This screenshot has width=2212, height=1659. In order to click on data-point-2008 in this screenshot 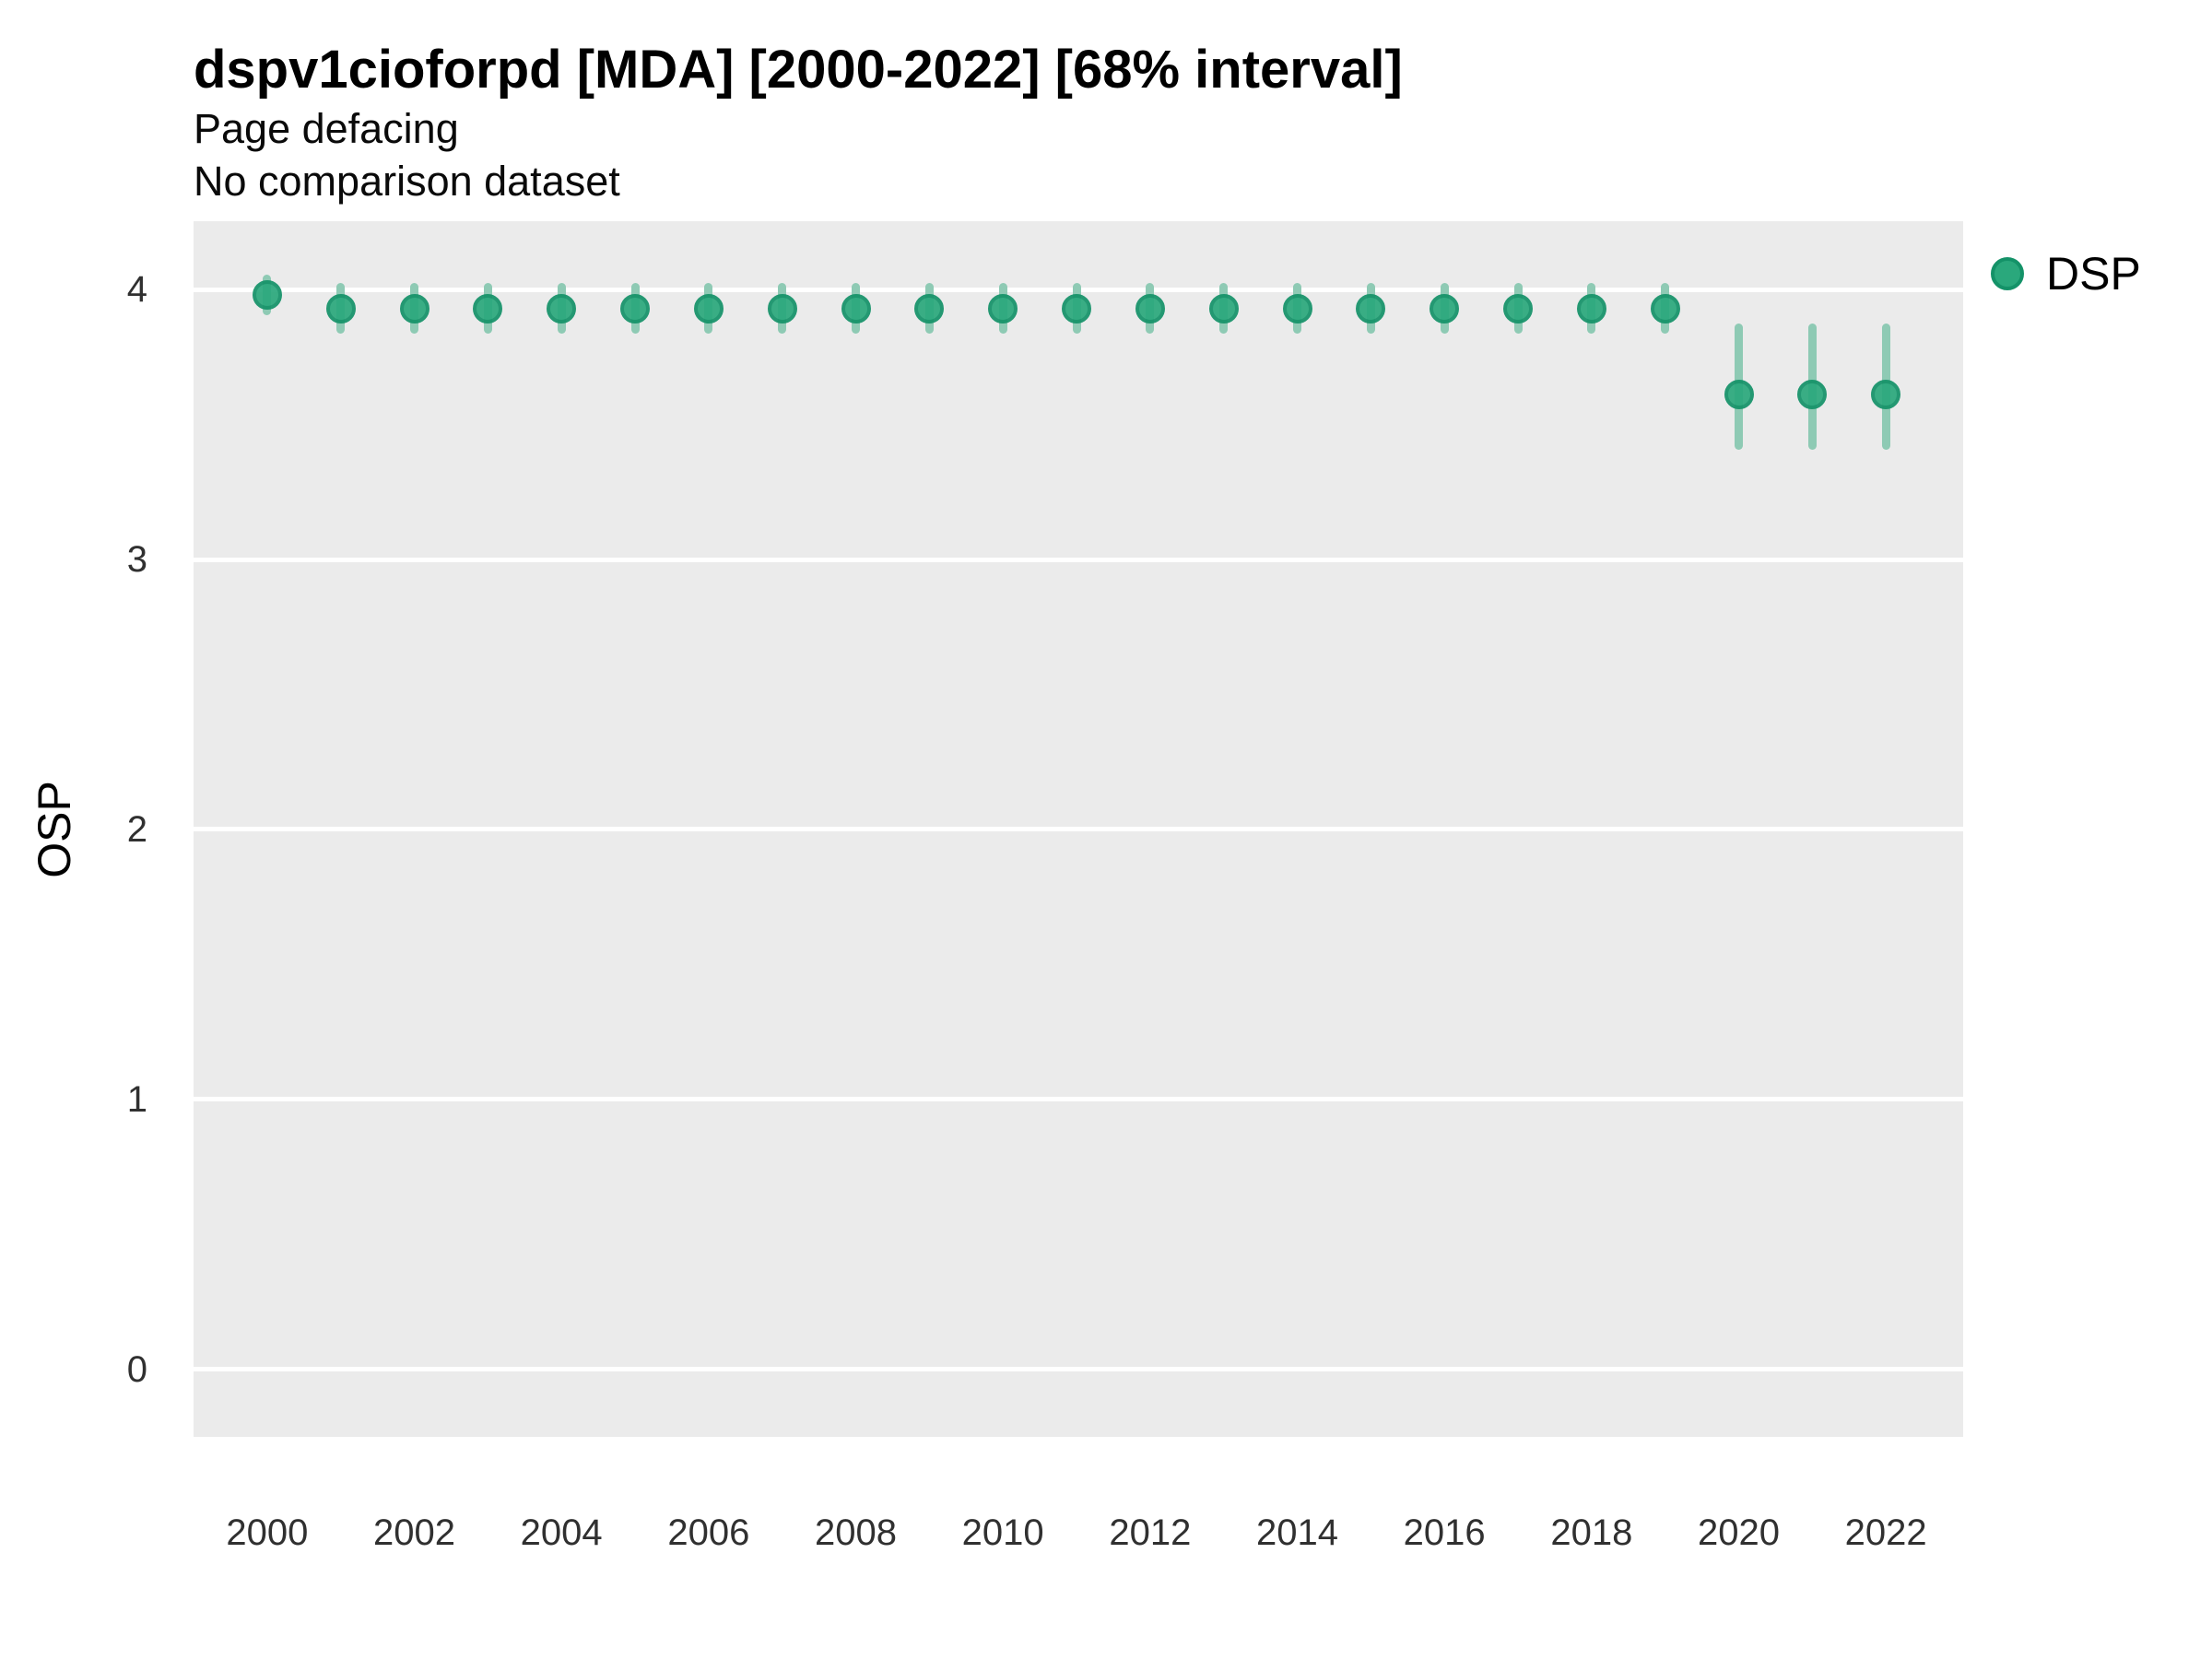, I will do `click(856, 308)`.